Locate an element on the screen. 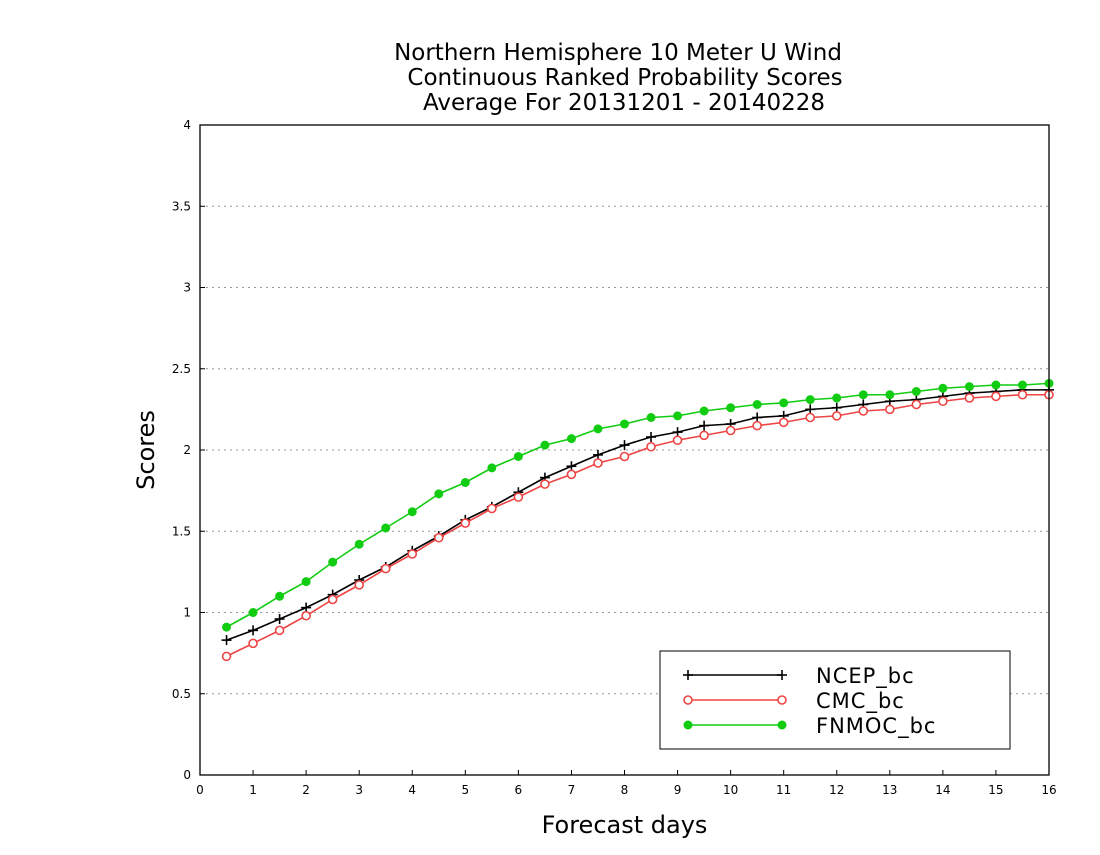 The height and width of the screenshot is (855, 1100). y-axis-label: Scores is located at coordinates (146, 450).